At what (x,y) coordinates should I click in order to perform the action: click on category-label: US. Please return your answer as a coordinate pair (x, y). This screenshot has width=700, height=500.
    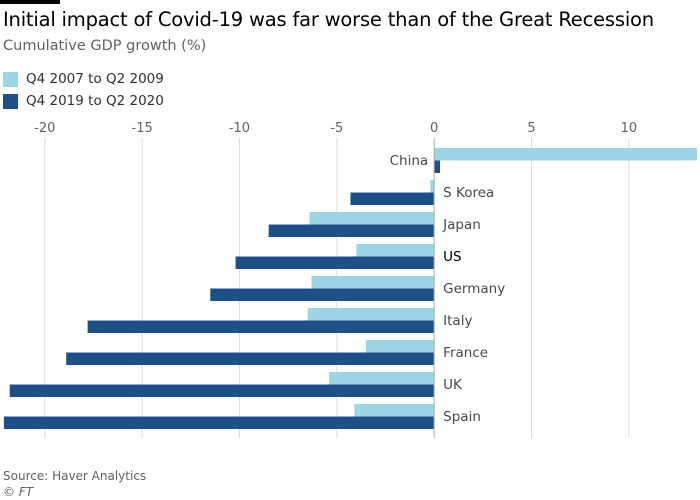
    Looking at the image, I should click on (452, 257).